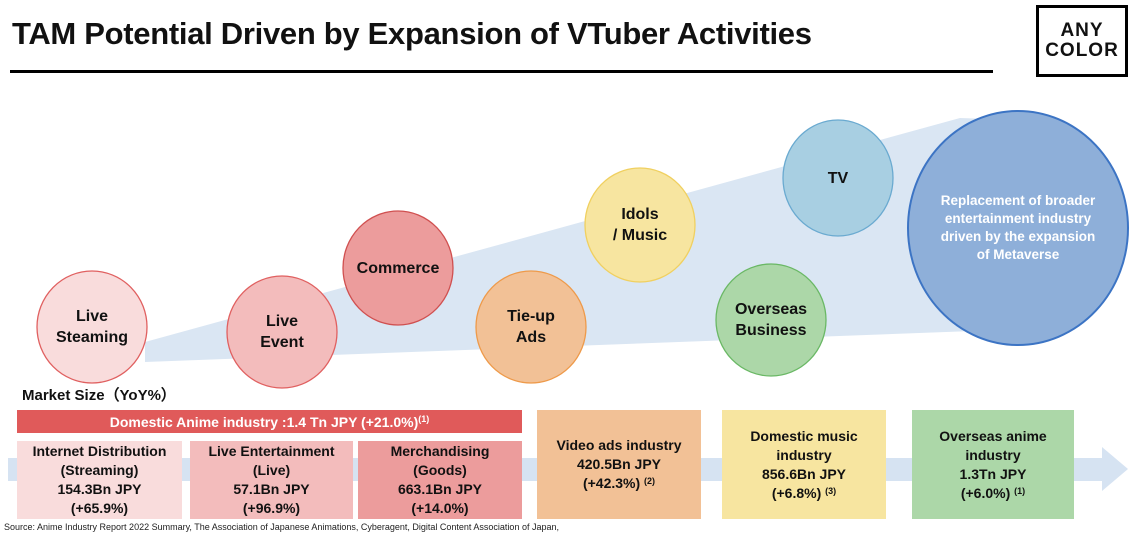 The height and width of the screenshot is (535, 1132). I want to click on box-sub: (Goods), so click(440, 470).